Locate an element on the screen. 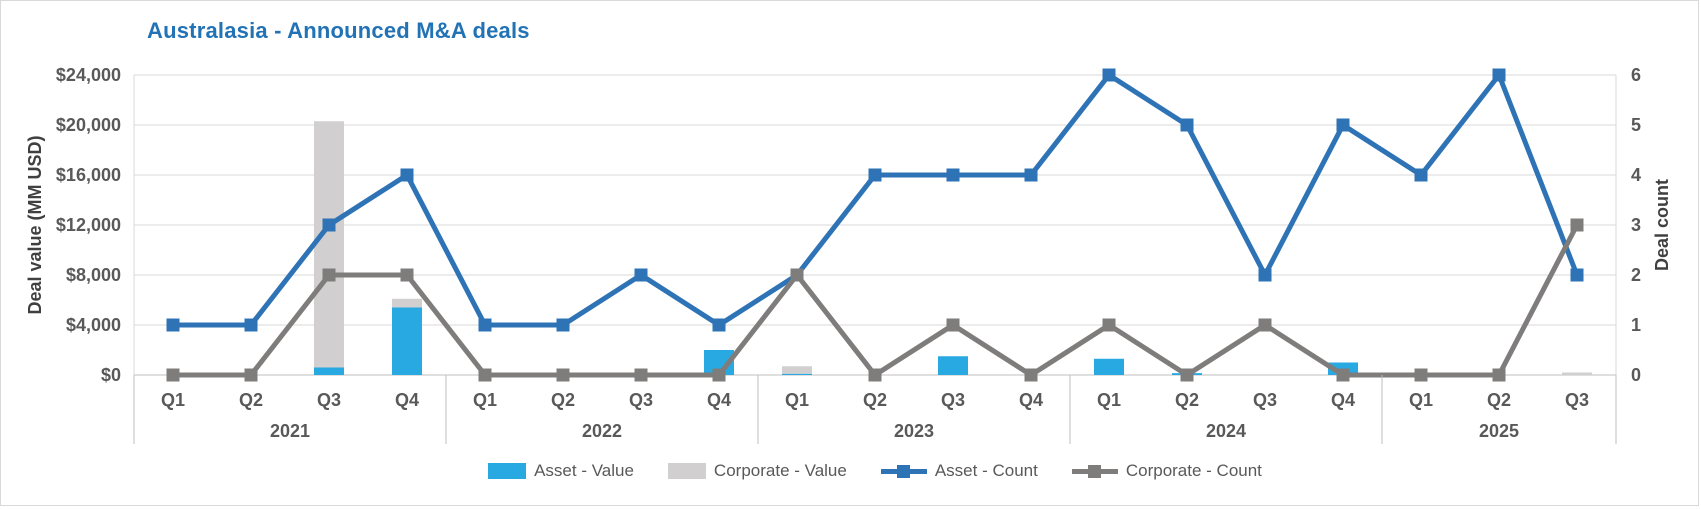  right-axis-tick-label: 3 is located at coordinates (1636, 225).